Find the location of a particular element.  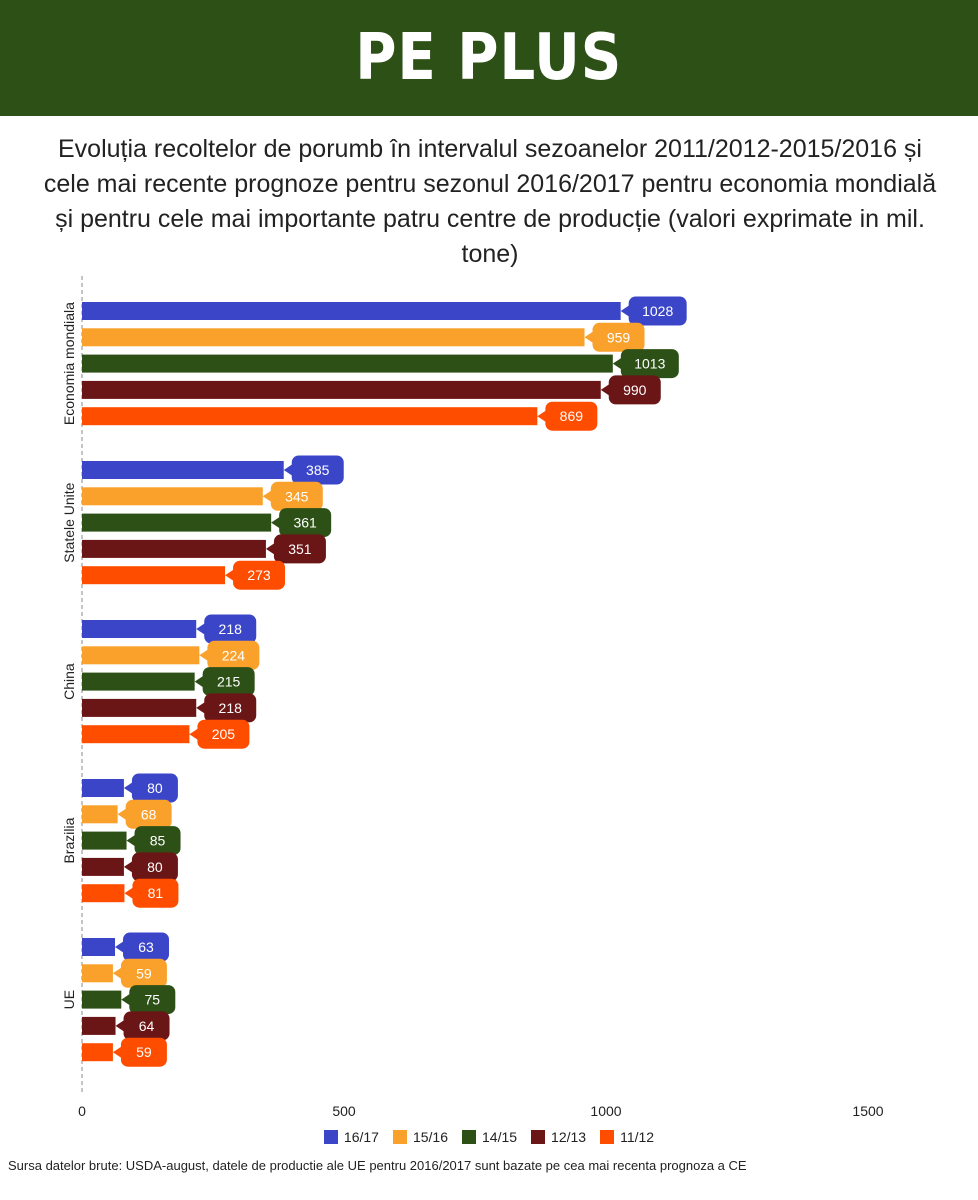

legend-item: 15/16 is located at coordinates (420, 1137).